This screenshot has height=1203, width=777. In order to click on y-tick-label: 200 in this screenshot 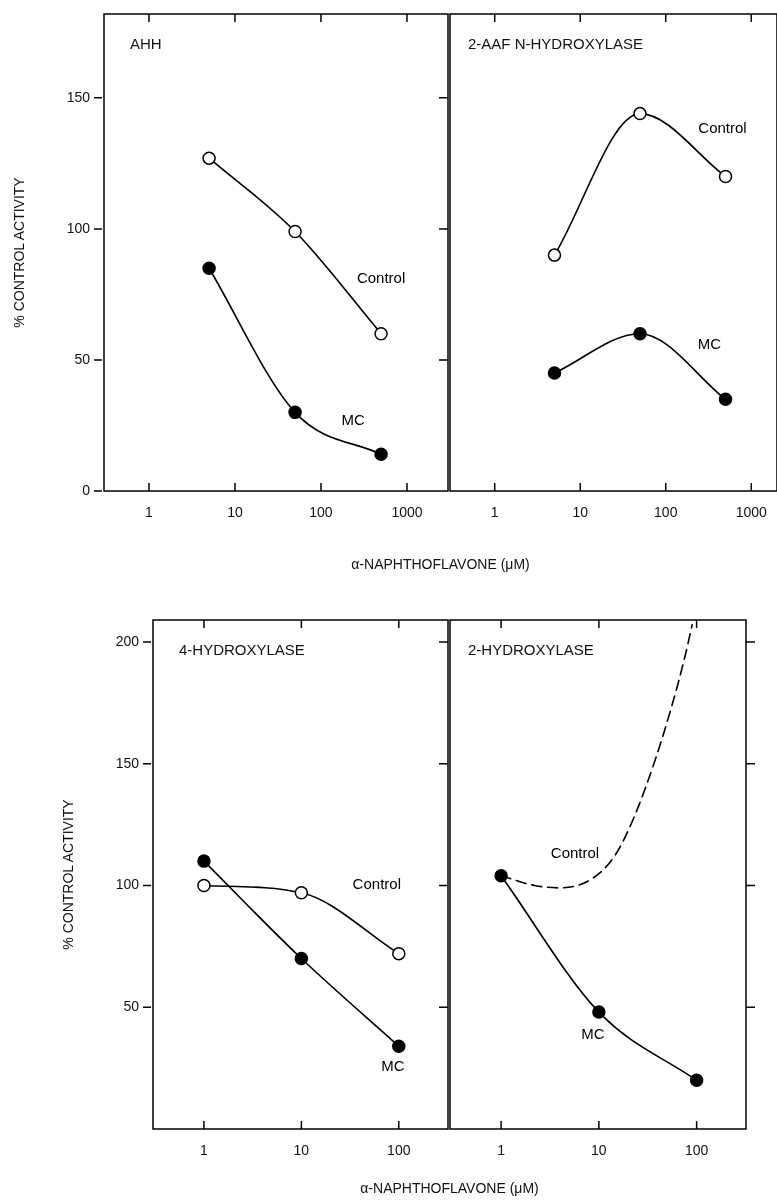, I will do `click(127, 640)`.